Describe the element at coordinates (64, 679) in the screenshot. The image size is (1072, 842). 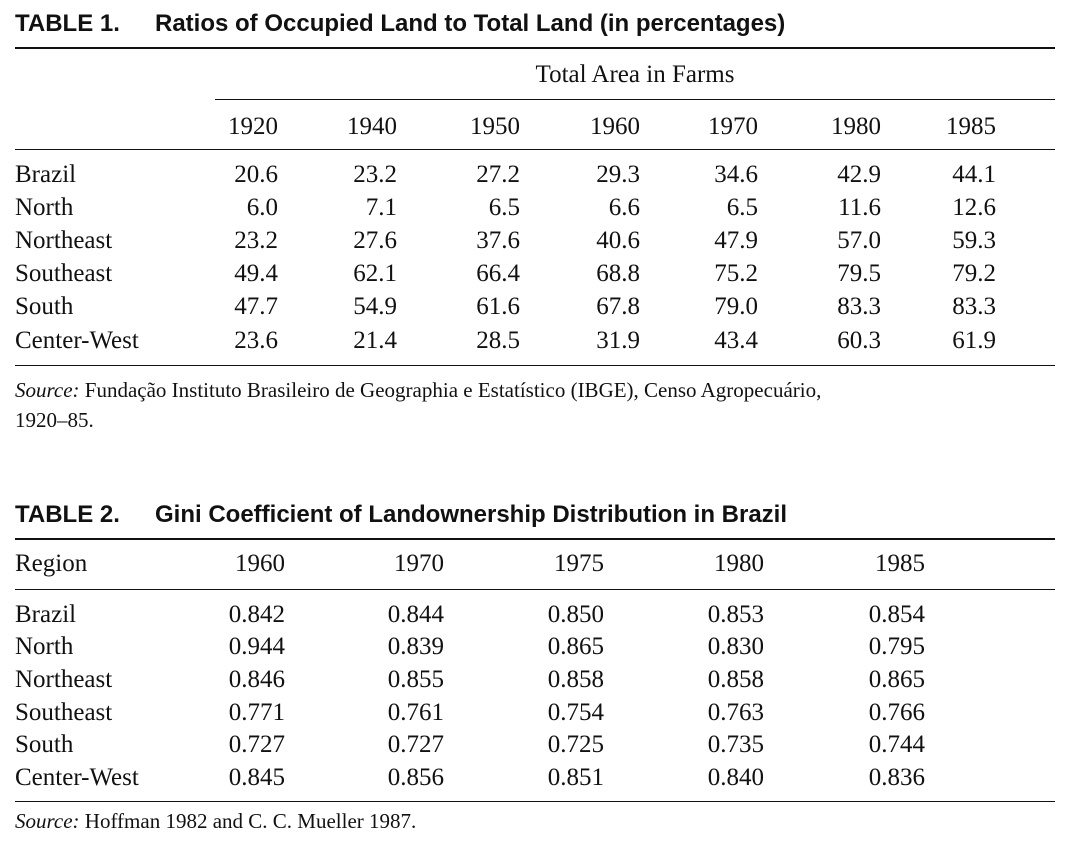
I see `table2-region-label: Northeast` at that location.